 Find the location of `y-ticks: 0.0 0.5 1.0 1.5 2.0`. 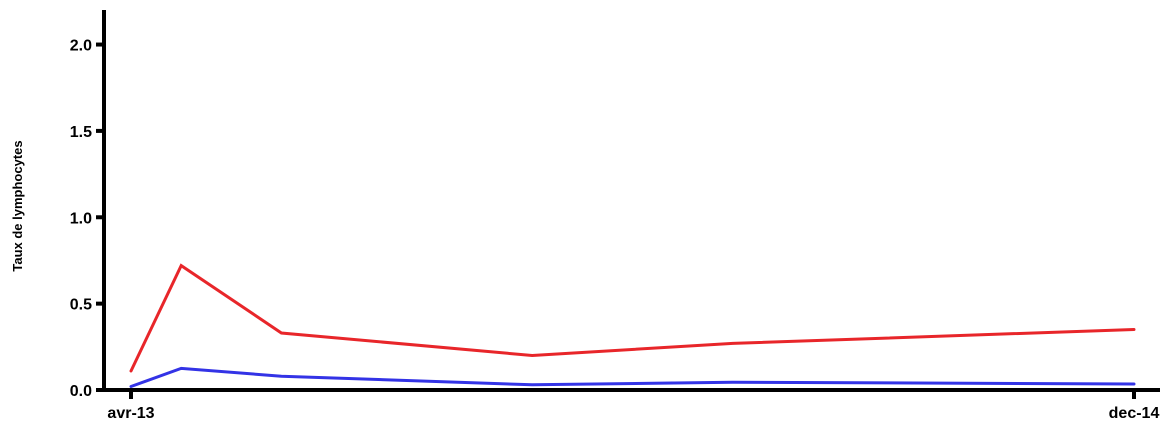

y-ticks: 0.0 0.5 1.0 1.5 2.0 is located at coordinates (87, 219).